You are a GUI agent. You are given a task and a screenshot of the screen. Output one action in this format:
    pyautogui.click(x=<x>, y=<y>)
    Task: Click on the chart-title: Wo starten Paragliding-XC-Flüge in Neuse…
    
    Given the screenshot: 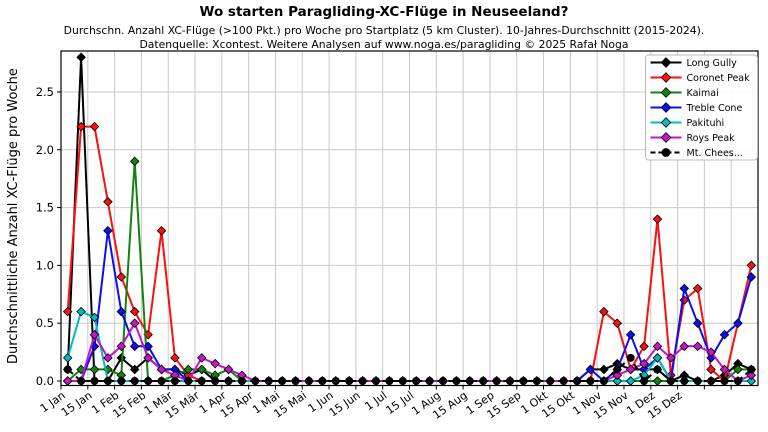 What is the action you would take?
    pyautogui.click(x=384, y=12)
    